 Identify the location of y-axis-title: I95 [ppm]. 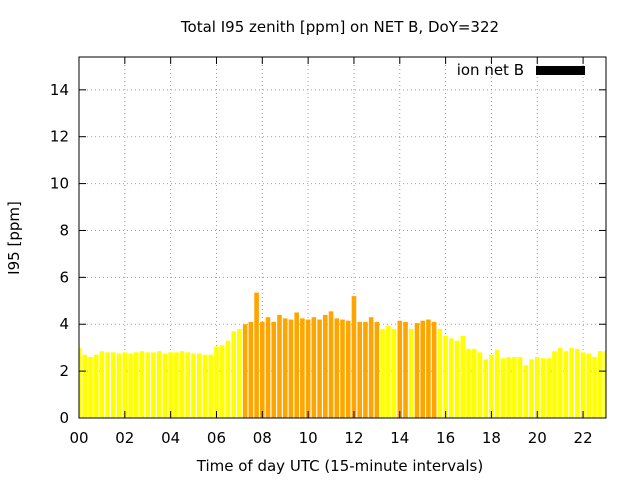
(14, 238).